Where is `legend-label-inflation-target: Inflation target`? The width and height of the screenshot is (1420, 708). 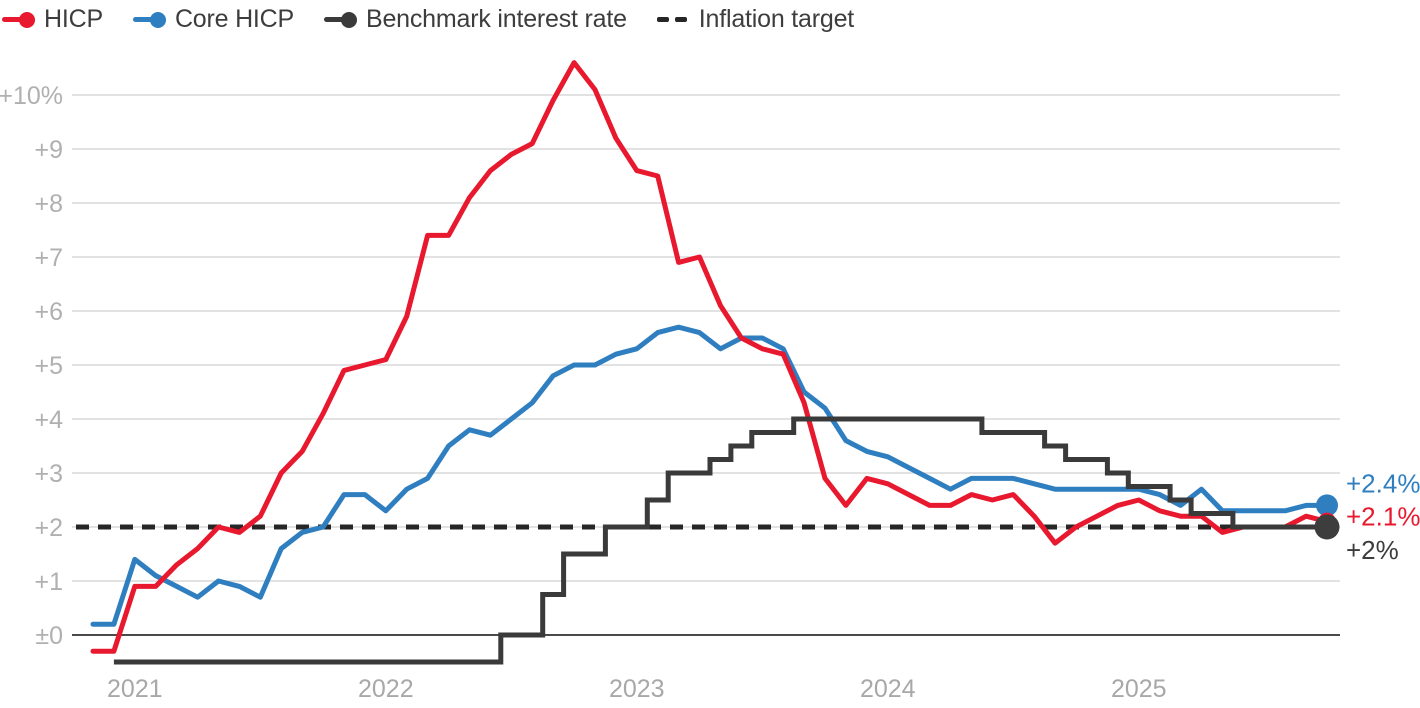
legend-label-inflation-target: Inflation target is located at coordinates (776, 19).